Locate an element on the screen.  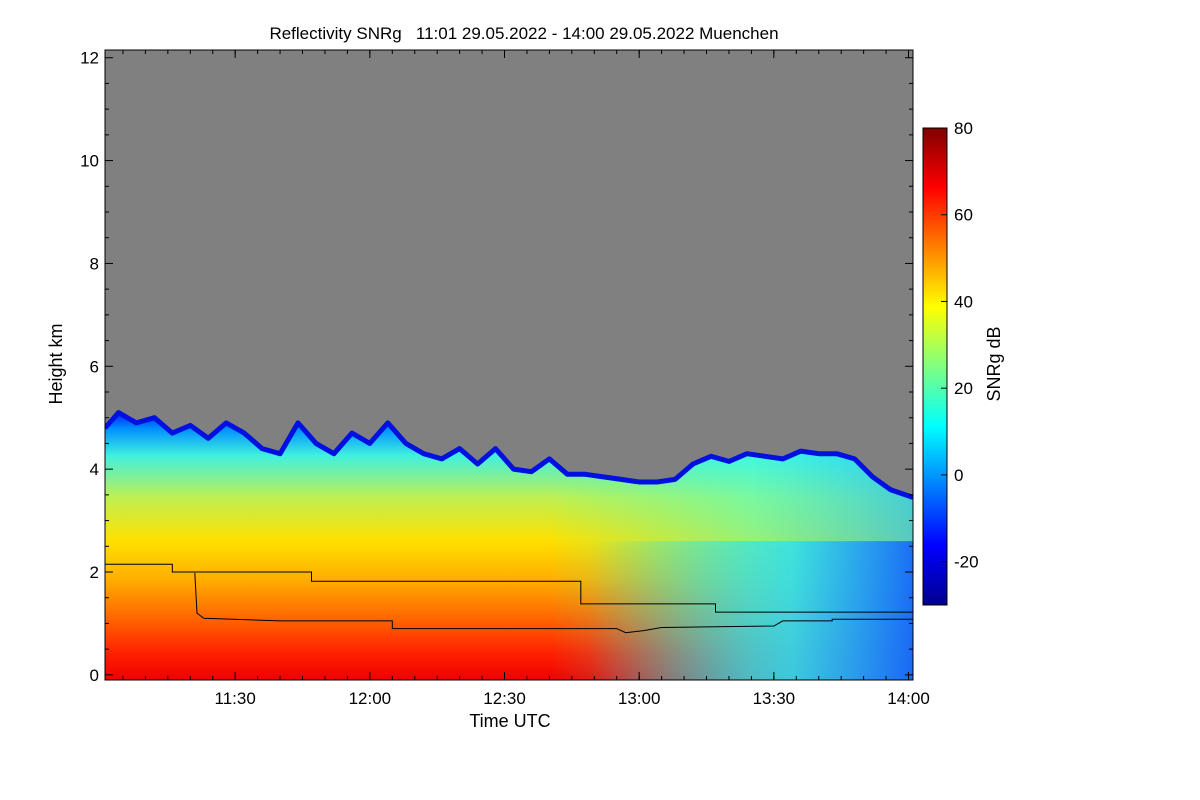
x-tick-label: 12:30 is located at coordinates (504, 698).